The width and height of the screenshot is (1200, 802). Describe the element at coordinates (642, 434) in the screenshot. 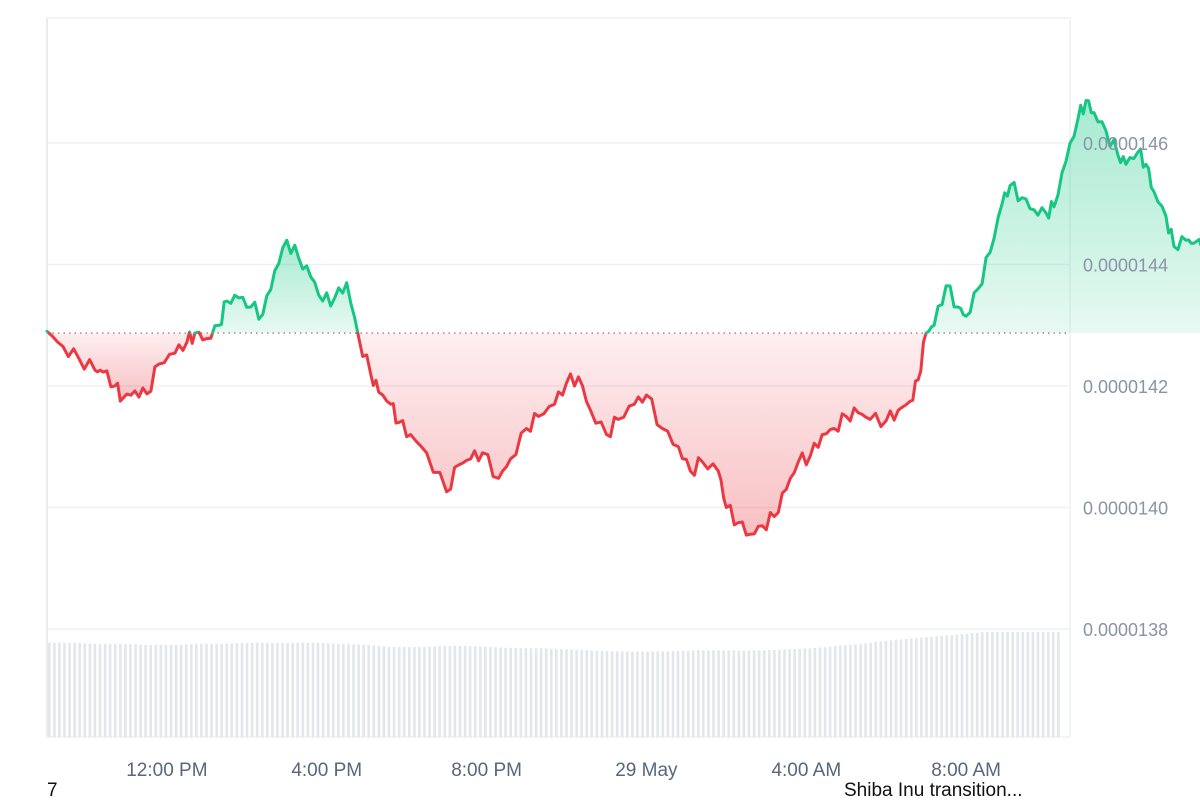

I see `price-line-down` at that location.